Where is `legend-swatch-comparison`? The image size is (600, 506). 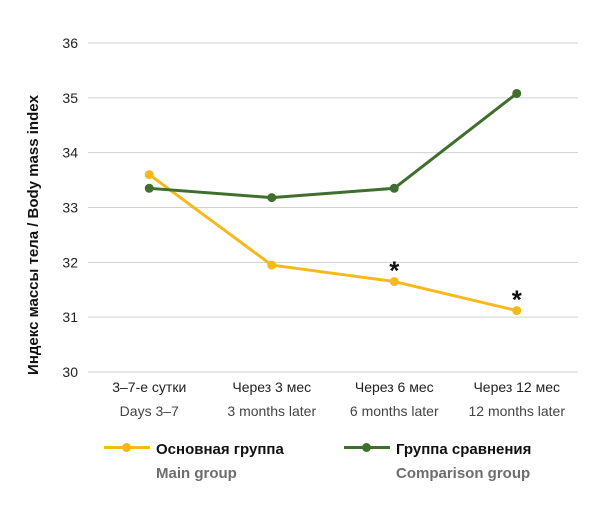
legend-swatch-comparison is located at coordinates (367, 448).